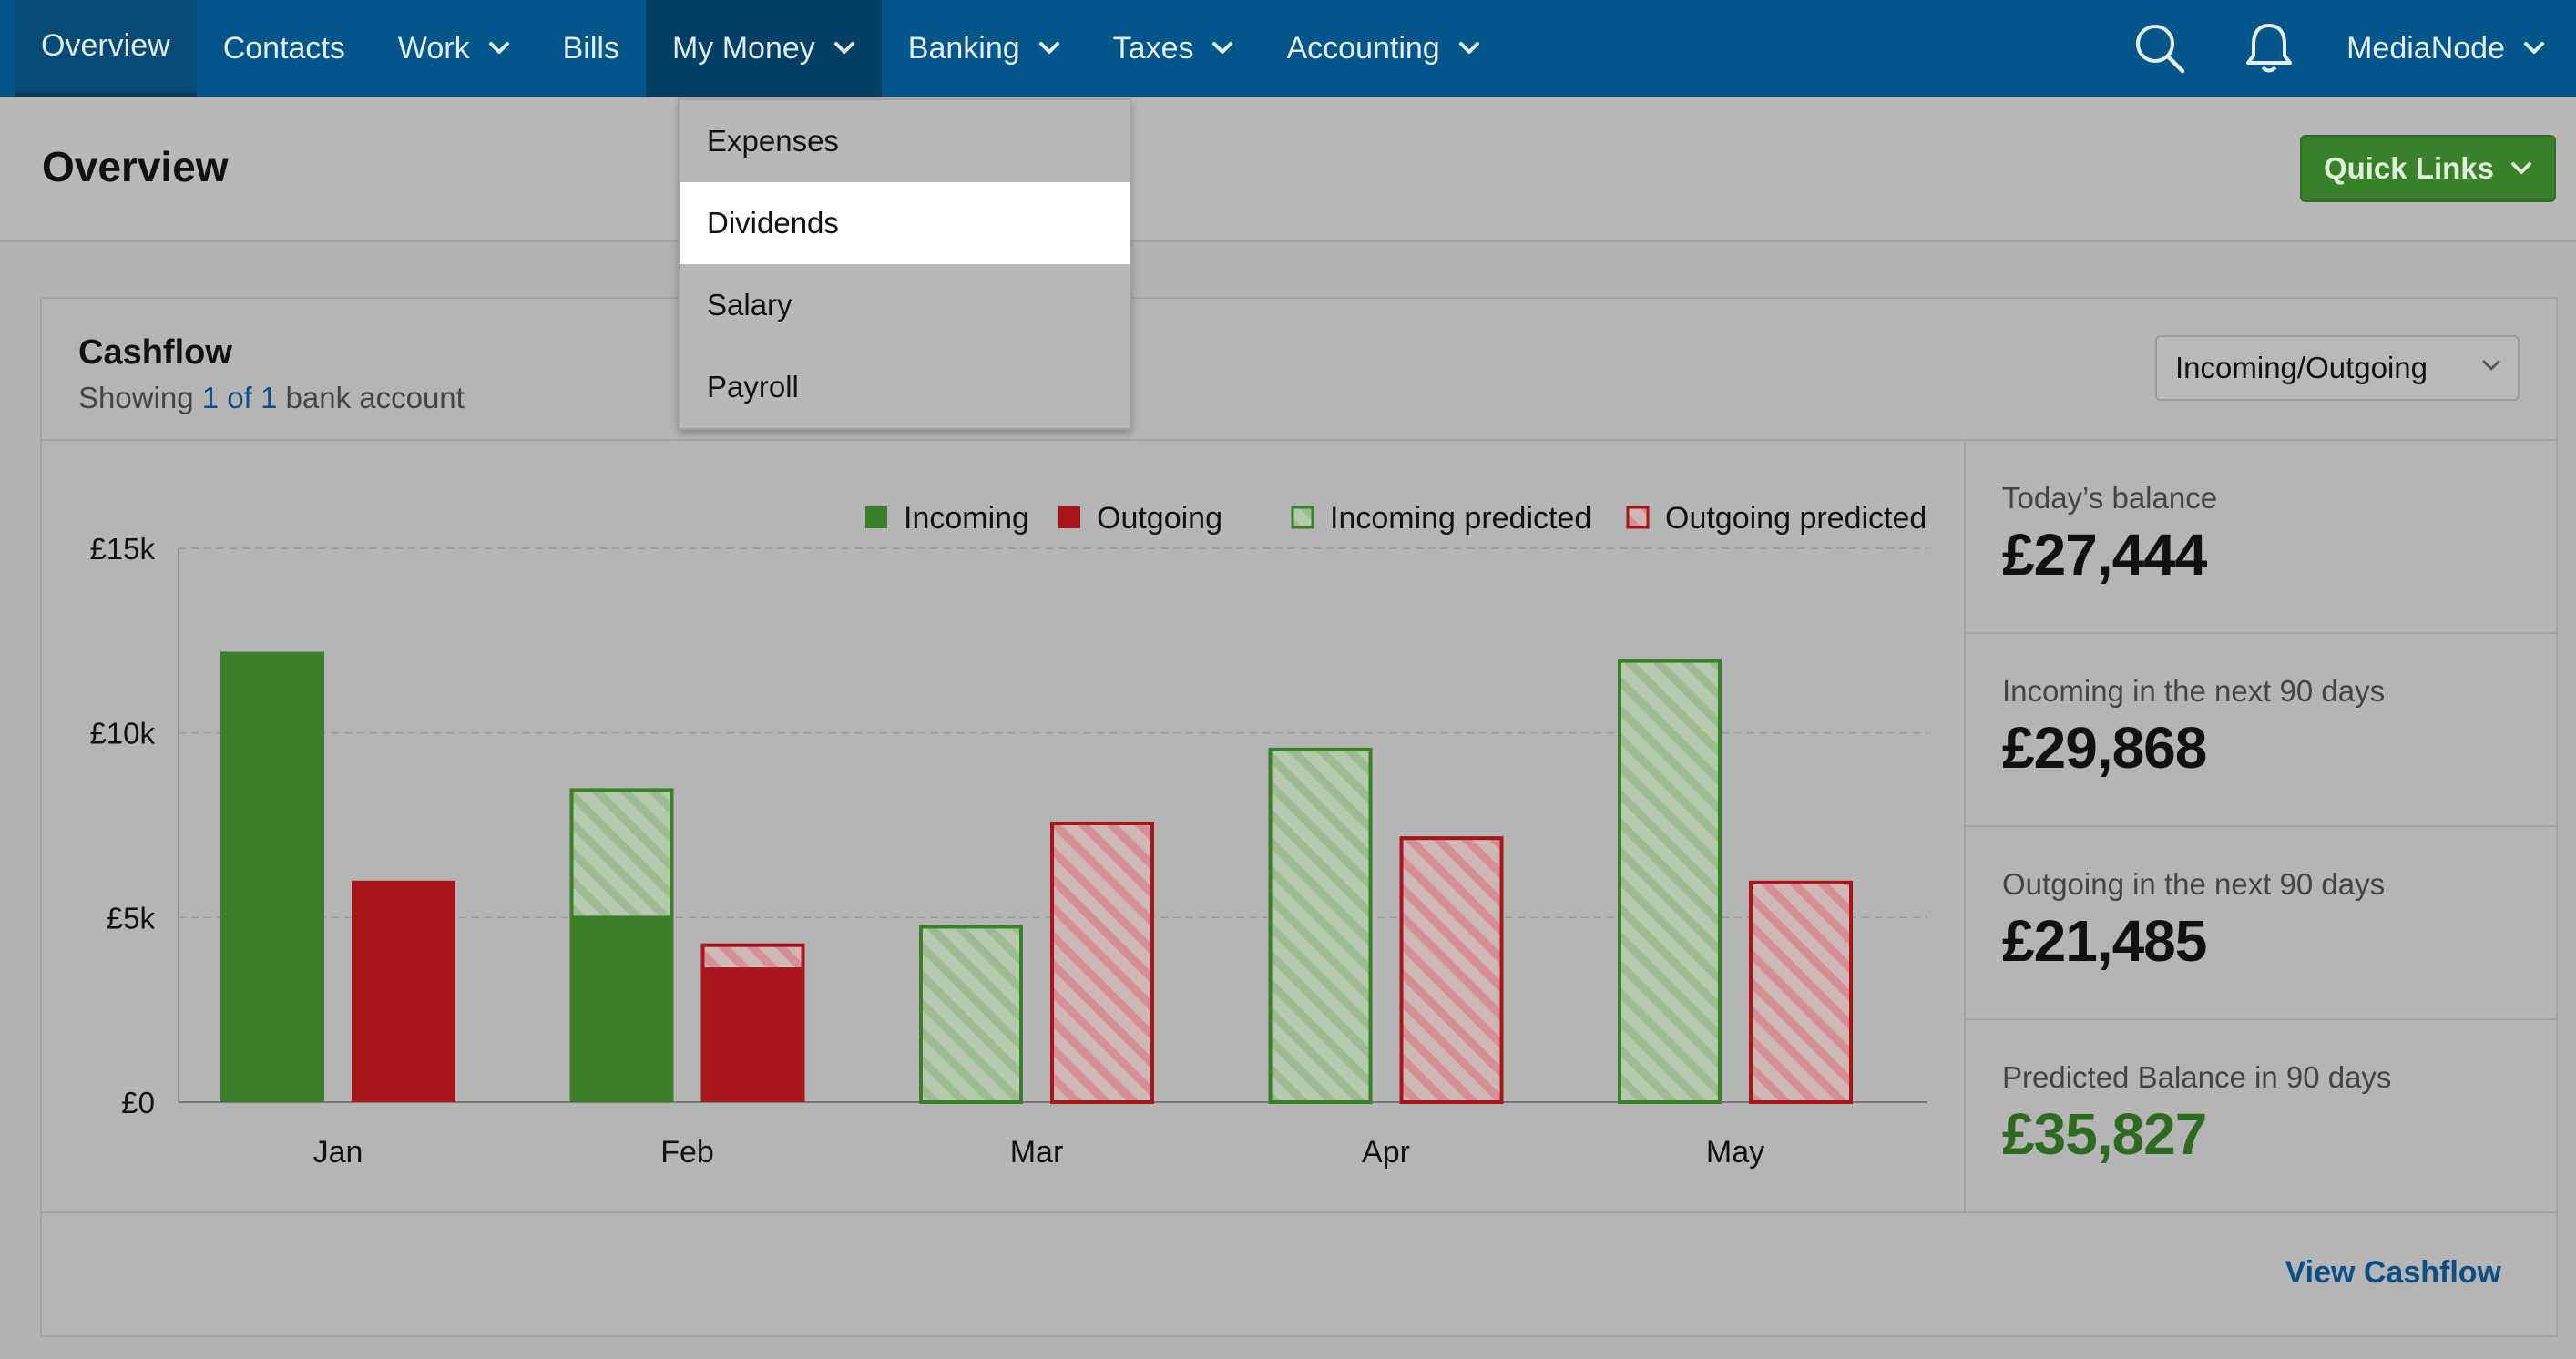 Image resolution: width=2576 pixels, height=1359 pixels. Describe the element at coordinates (964, 48) in the screenshot. I see `nav-item-label: Banking` at that location.